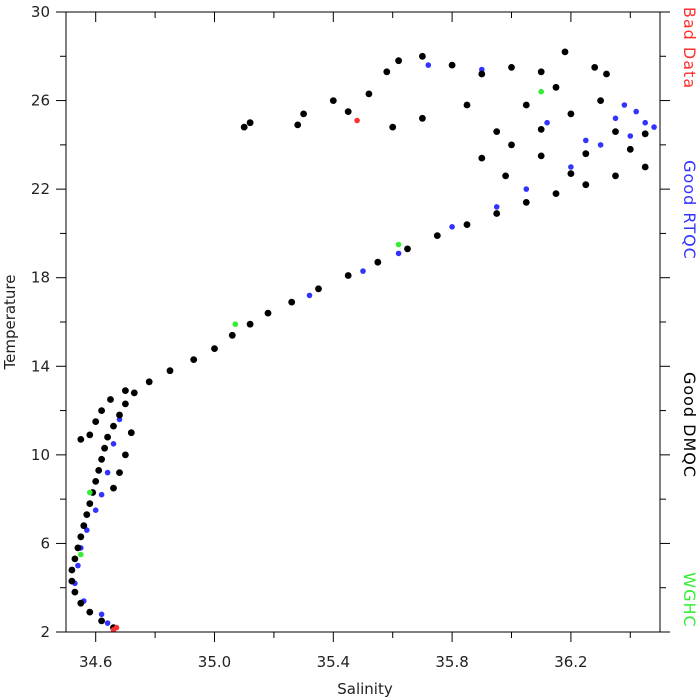  Describe the element at coordinates (689, 317) in the screenshot. I see `legend: Bad Data Good RTQC Good DMQC WGHC` at that location.